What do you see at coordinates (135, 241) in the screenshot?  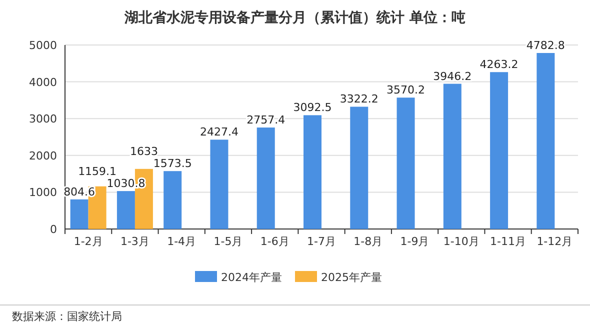 I see `x-tick-label: 1-3月` at bounding box center [135, 241].